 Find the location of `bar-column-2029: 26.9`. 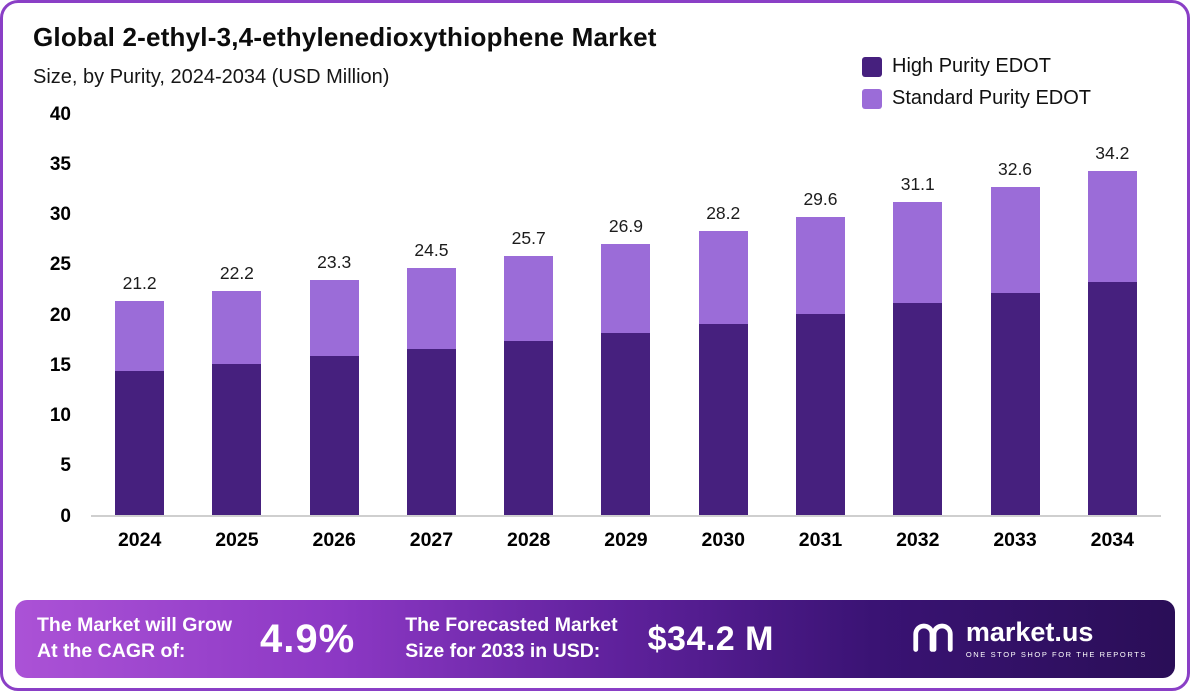

bar-column-2029: 26.9 is located at coordinates (625, 315).